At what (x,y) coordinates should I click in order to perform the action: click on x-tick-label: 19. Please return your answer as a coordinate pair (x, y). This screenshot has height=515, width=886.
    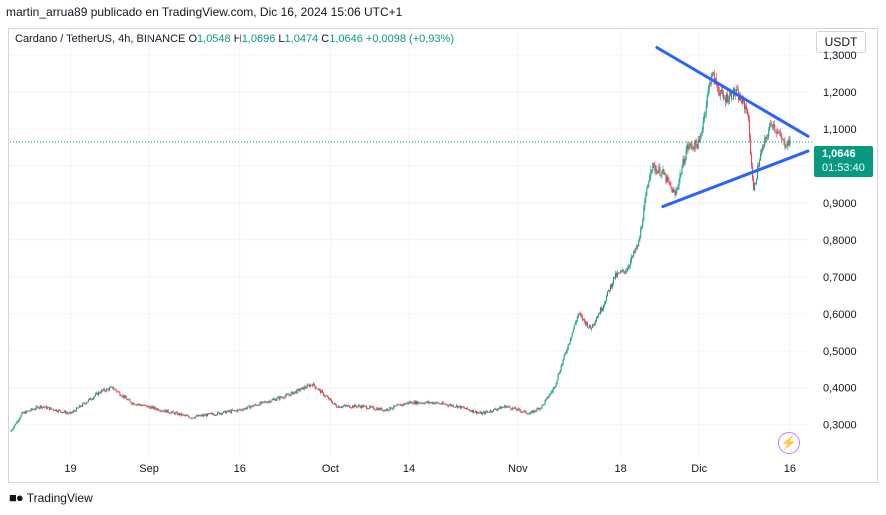
    Looking at the image, I should click on (70, 469).